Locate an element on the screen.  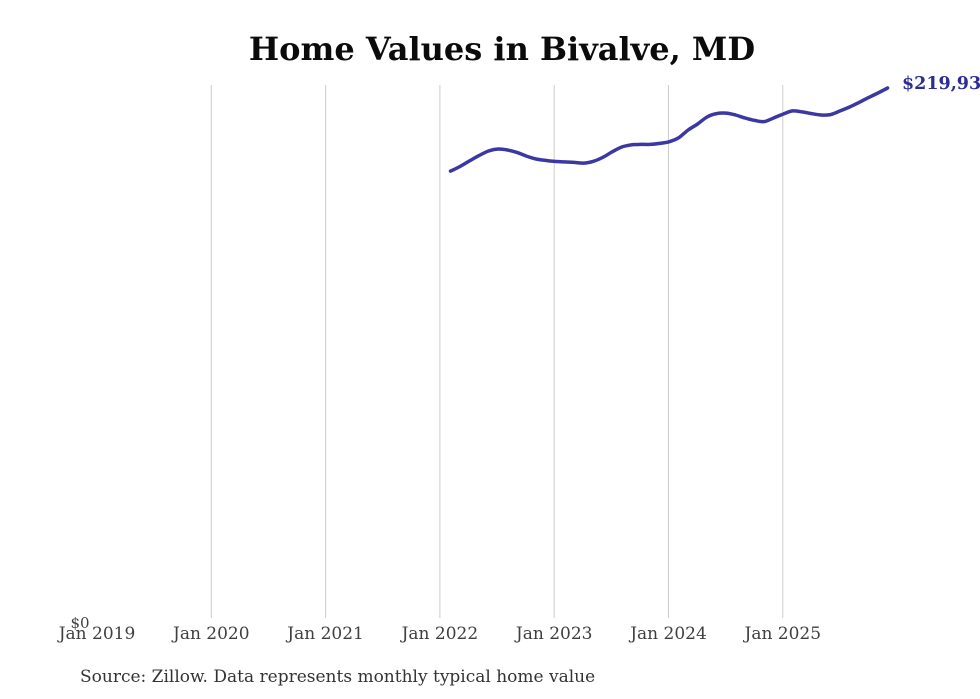
chart-title: Home Values in Bivalve, MD is located at coordinates (502, 49).